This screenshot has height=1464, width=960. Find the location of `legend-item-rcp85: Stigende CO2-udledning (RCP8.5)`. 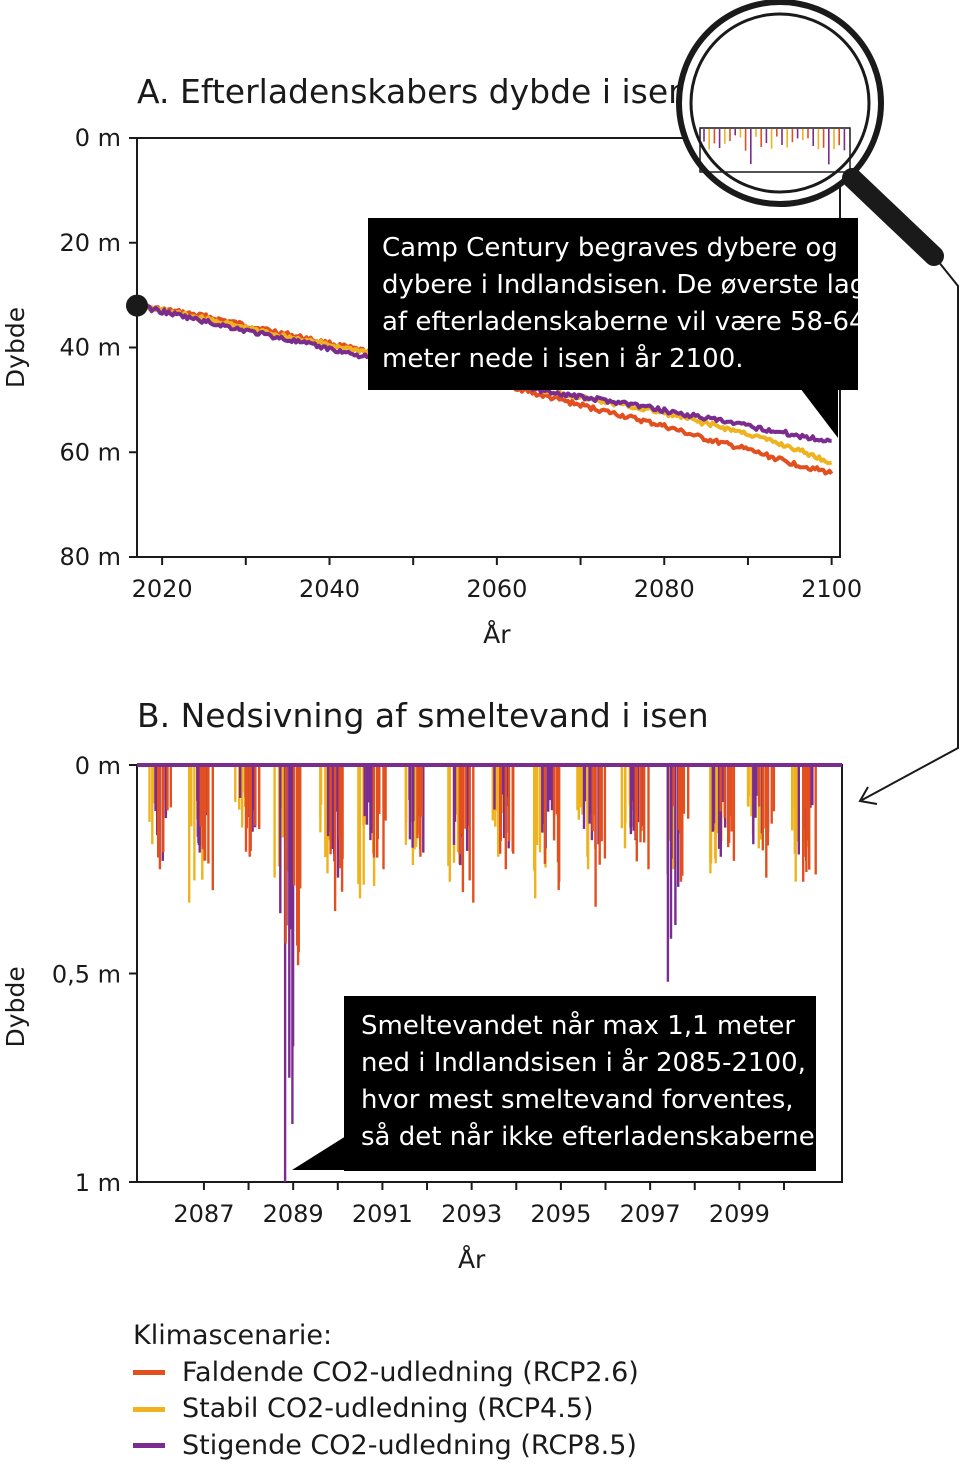

legend-item-rcp85: Stigende CO2-udledning (RCP8.5) is located at coordinates (386, 1446).